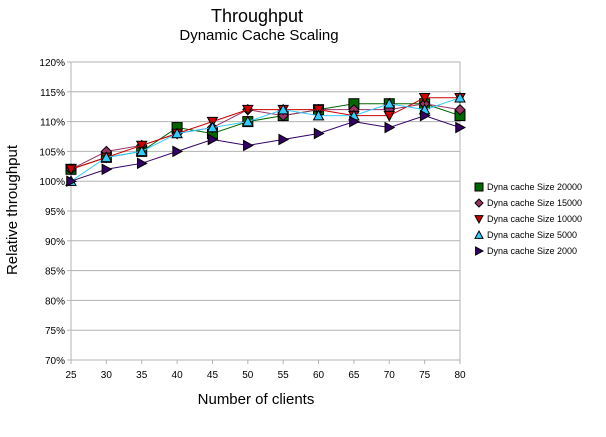  I want to click on y-tick-label: 110%, so click(52, 123).